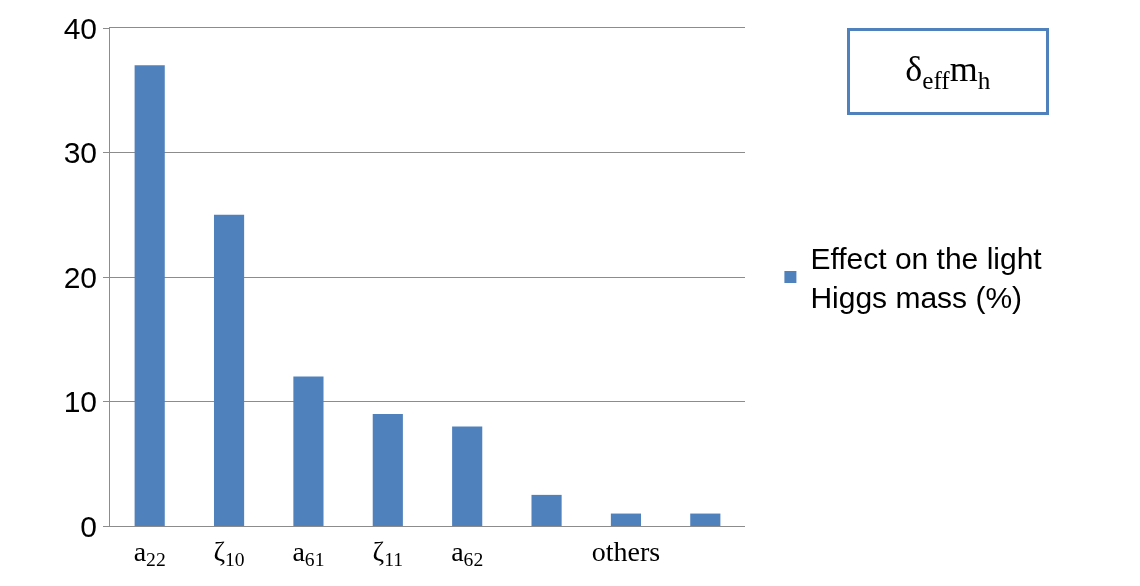 Image resolution: width=1140 pixels, height=586 pixels. What do you see at coordinates (308, 553) in the screenshot?
I see `x-tick-label: a$_{61}$` at bounding box center [308, 553].